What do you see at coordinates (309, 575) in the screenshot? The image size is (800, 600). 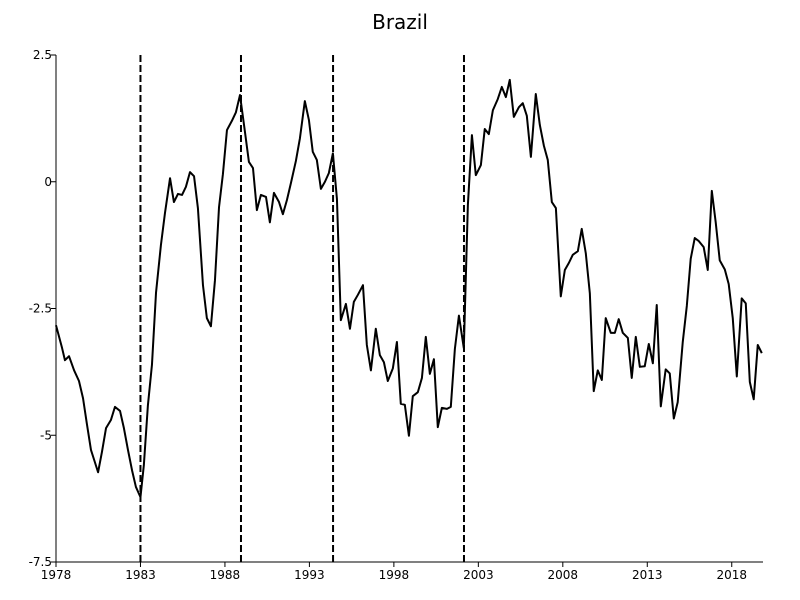 I see `x-tick-label: 1993` at bounding box center [309, 575].